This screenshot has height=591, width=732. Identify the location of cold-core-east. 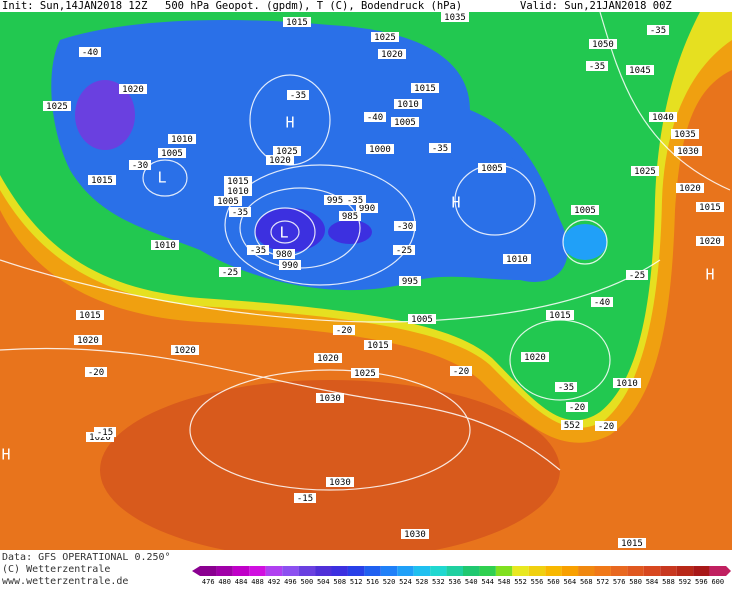
(585, 242).